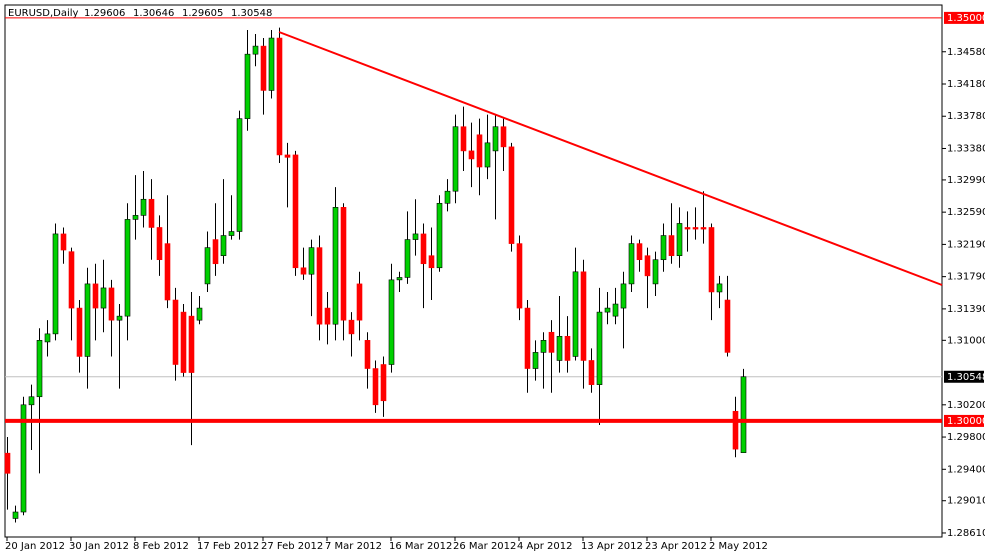 This screenshot has width=985, height=555. Describe the element at coordinates (966, 84) in the screenshot. I see `y-tick-label: 1.34180` at that location.